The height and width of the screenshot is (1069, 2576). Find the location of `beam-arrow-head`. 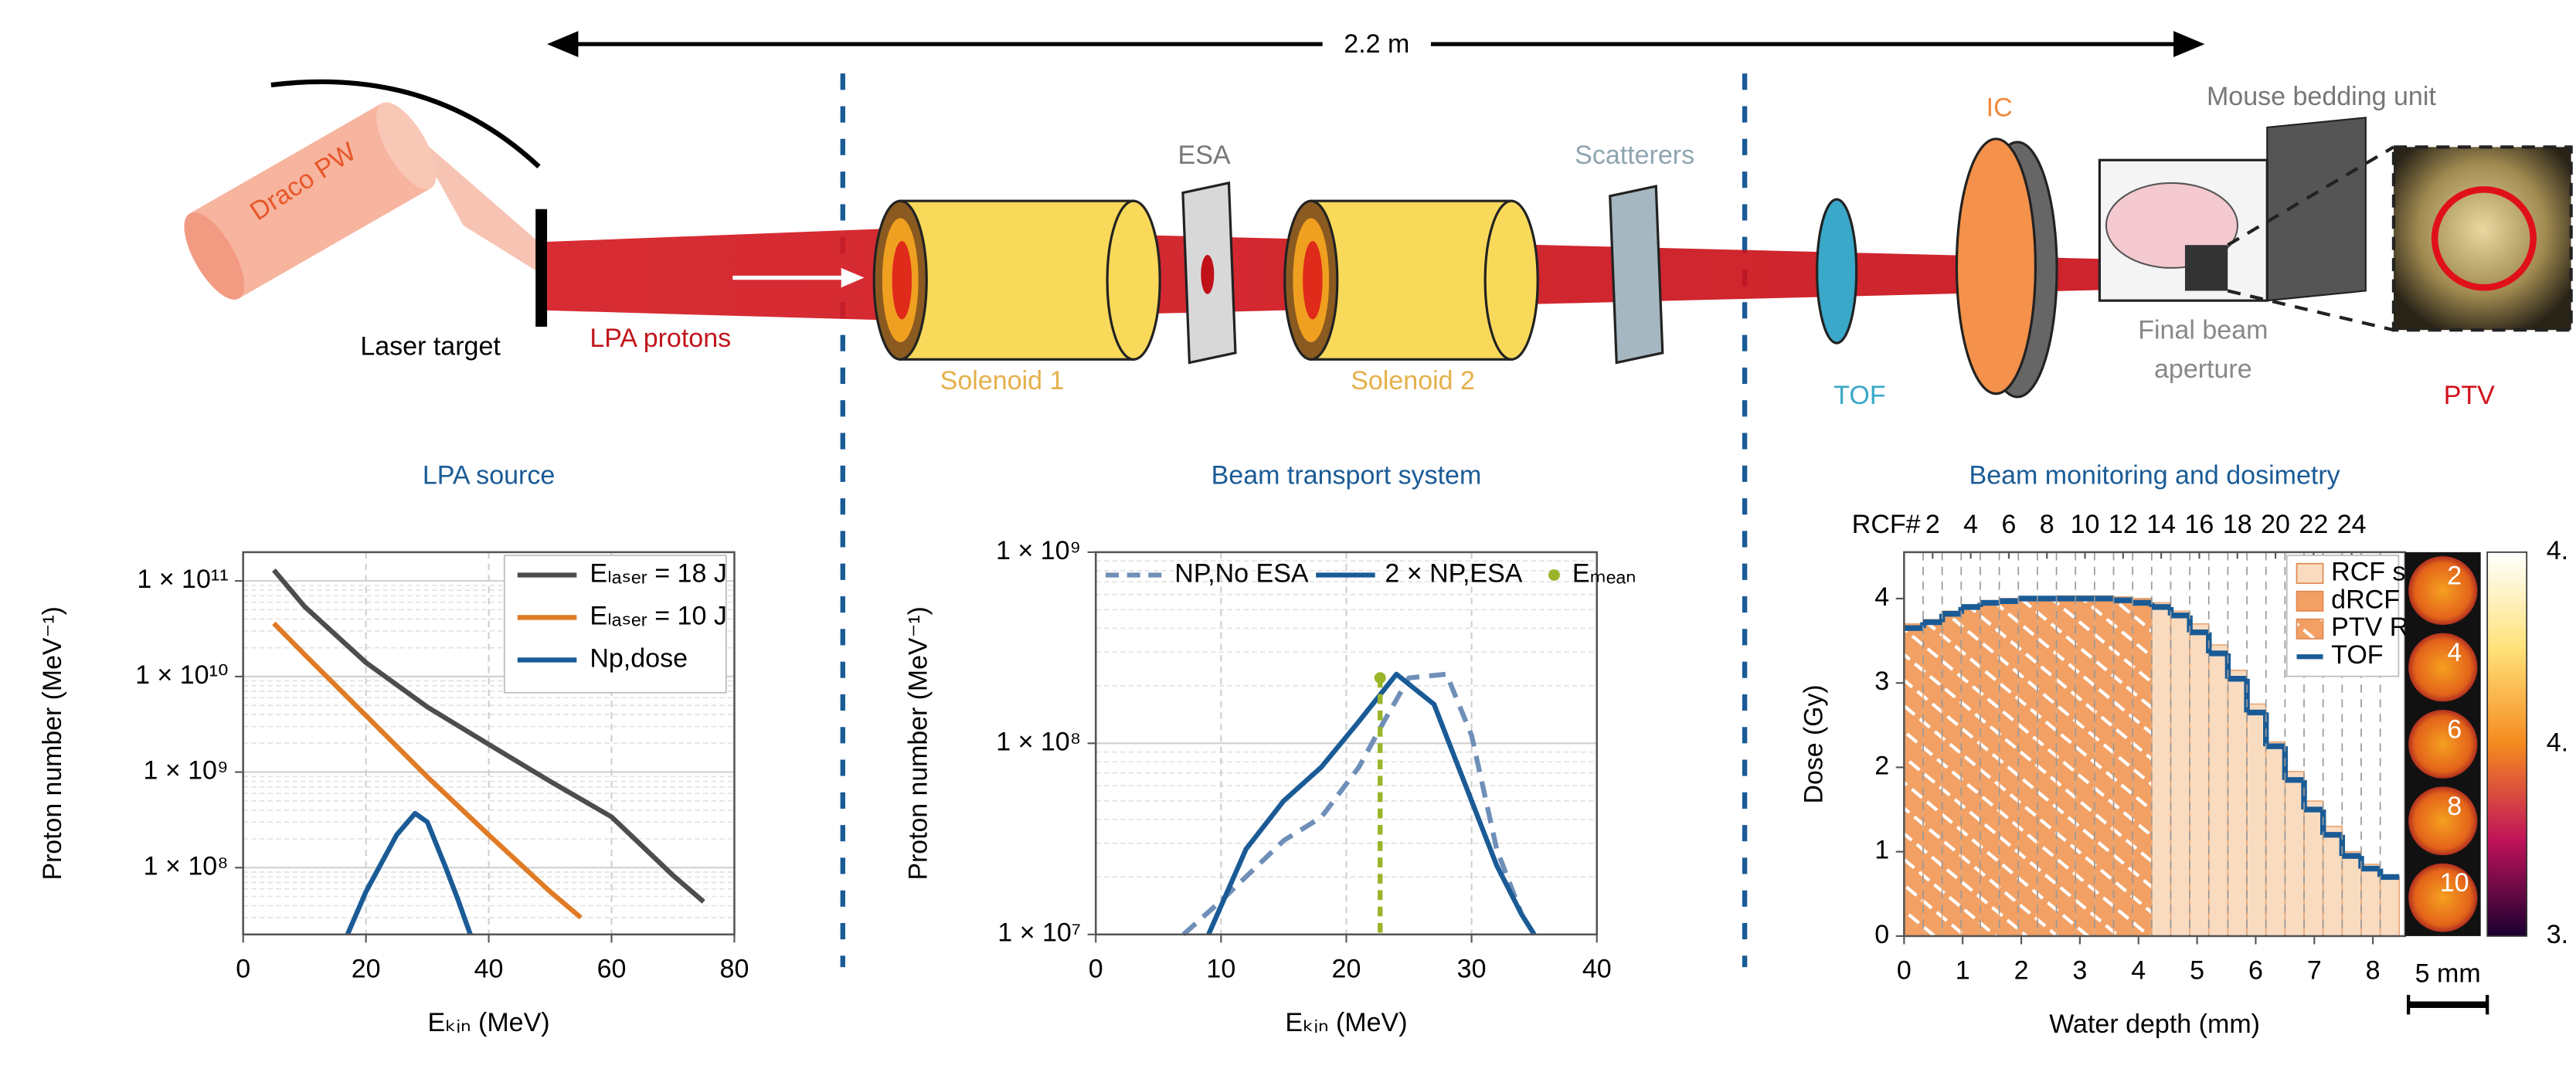

beam-arrow-head is located at coordinates (853, 277).